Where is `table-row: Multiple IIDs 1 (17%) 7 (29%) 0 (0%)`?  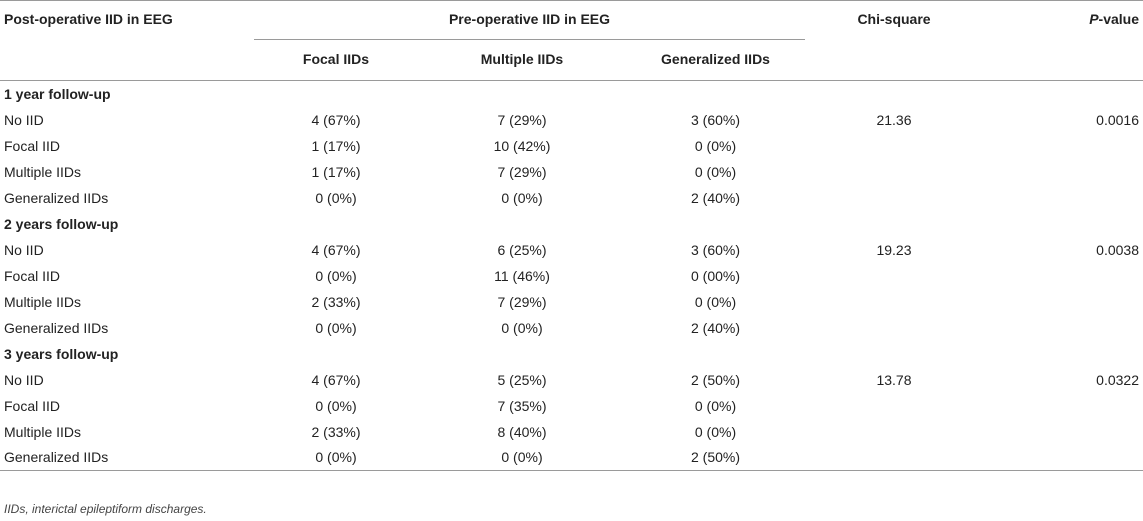
table-row: Multiple IIDs 1 (17%) 7 (29%) 0 (0%) is located at coordinates (571, 172).